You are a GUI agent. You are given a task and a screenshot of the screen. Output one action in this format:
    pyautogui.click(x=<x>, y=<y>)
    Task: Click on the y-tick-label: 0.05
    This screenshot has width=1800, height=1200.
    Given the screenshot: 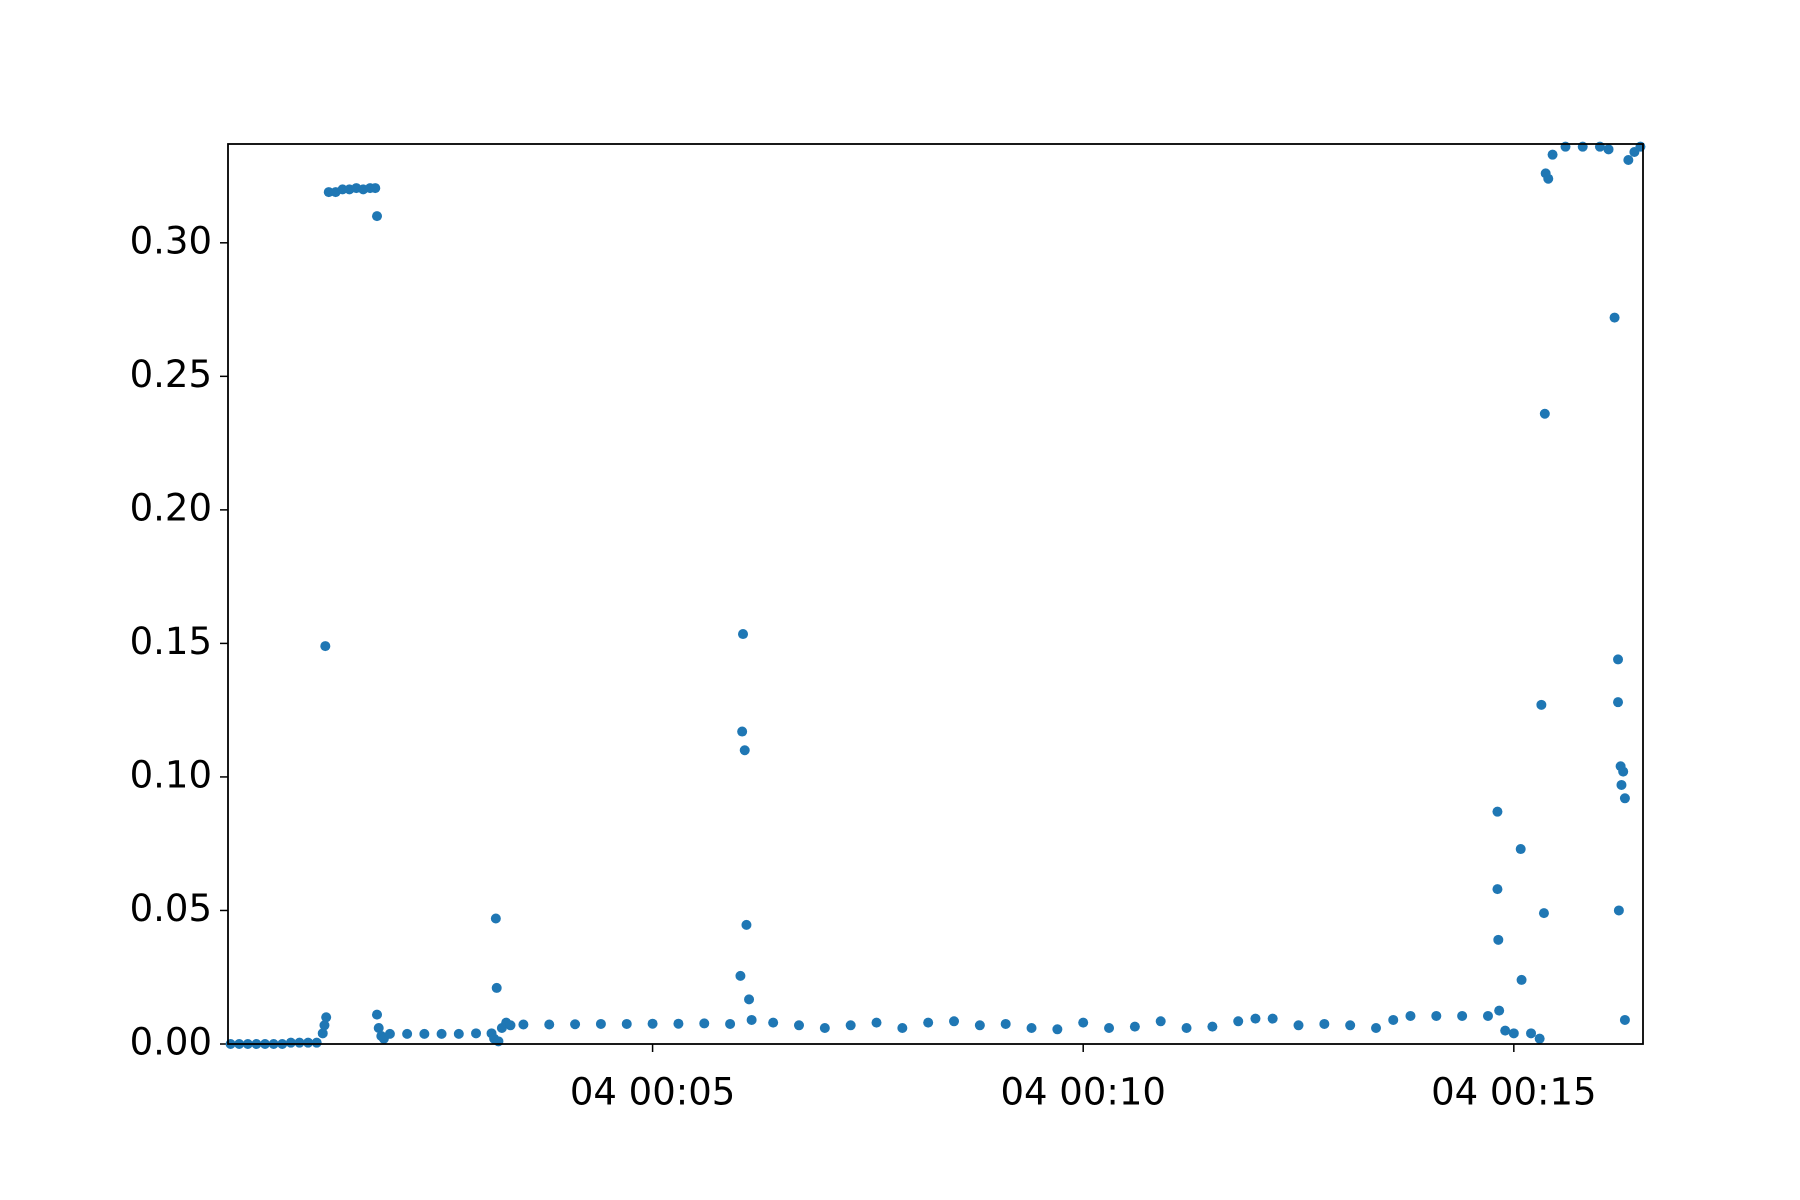 What is the action you would take?
    pyautogui.click(x=171, y=908)
    